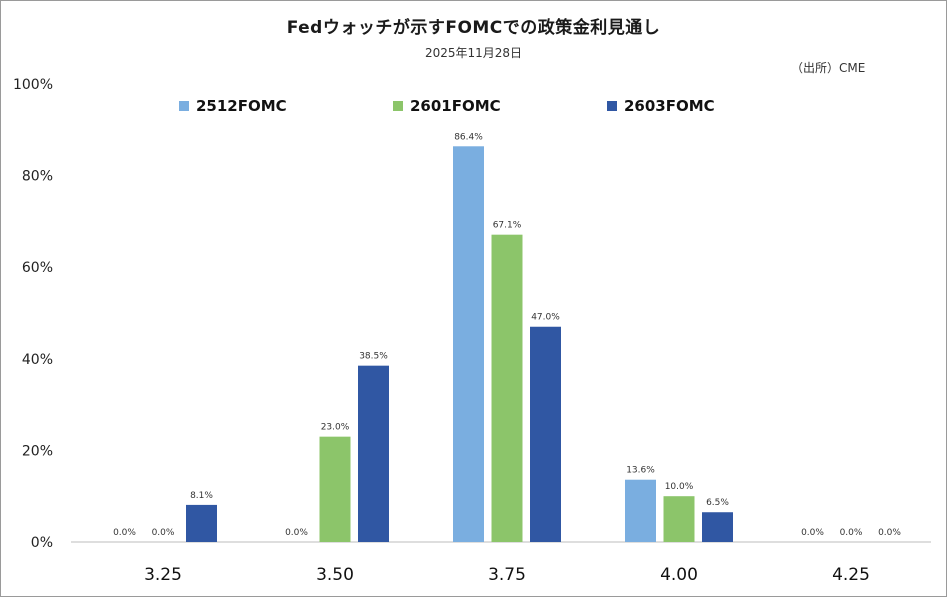  What do you see at coordinates (545, 318) in the screenshot?
I see `data-label: 47.0%` at bounding box center [545, 318].